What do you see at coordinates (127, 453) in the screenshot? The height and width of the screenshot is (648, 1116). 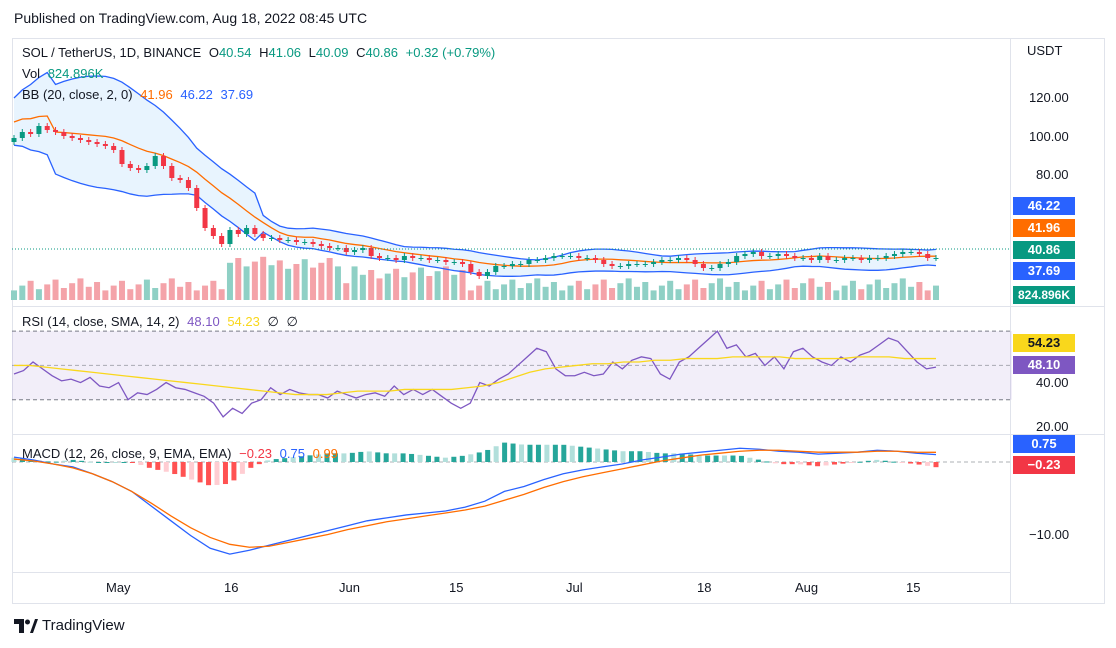 I see `macd-label: MACD (12, 26, close, 9, EMA, EMA)` at bounding box center [127, 453].